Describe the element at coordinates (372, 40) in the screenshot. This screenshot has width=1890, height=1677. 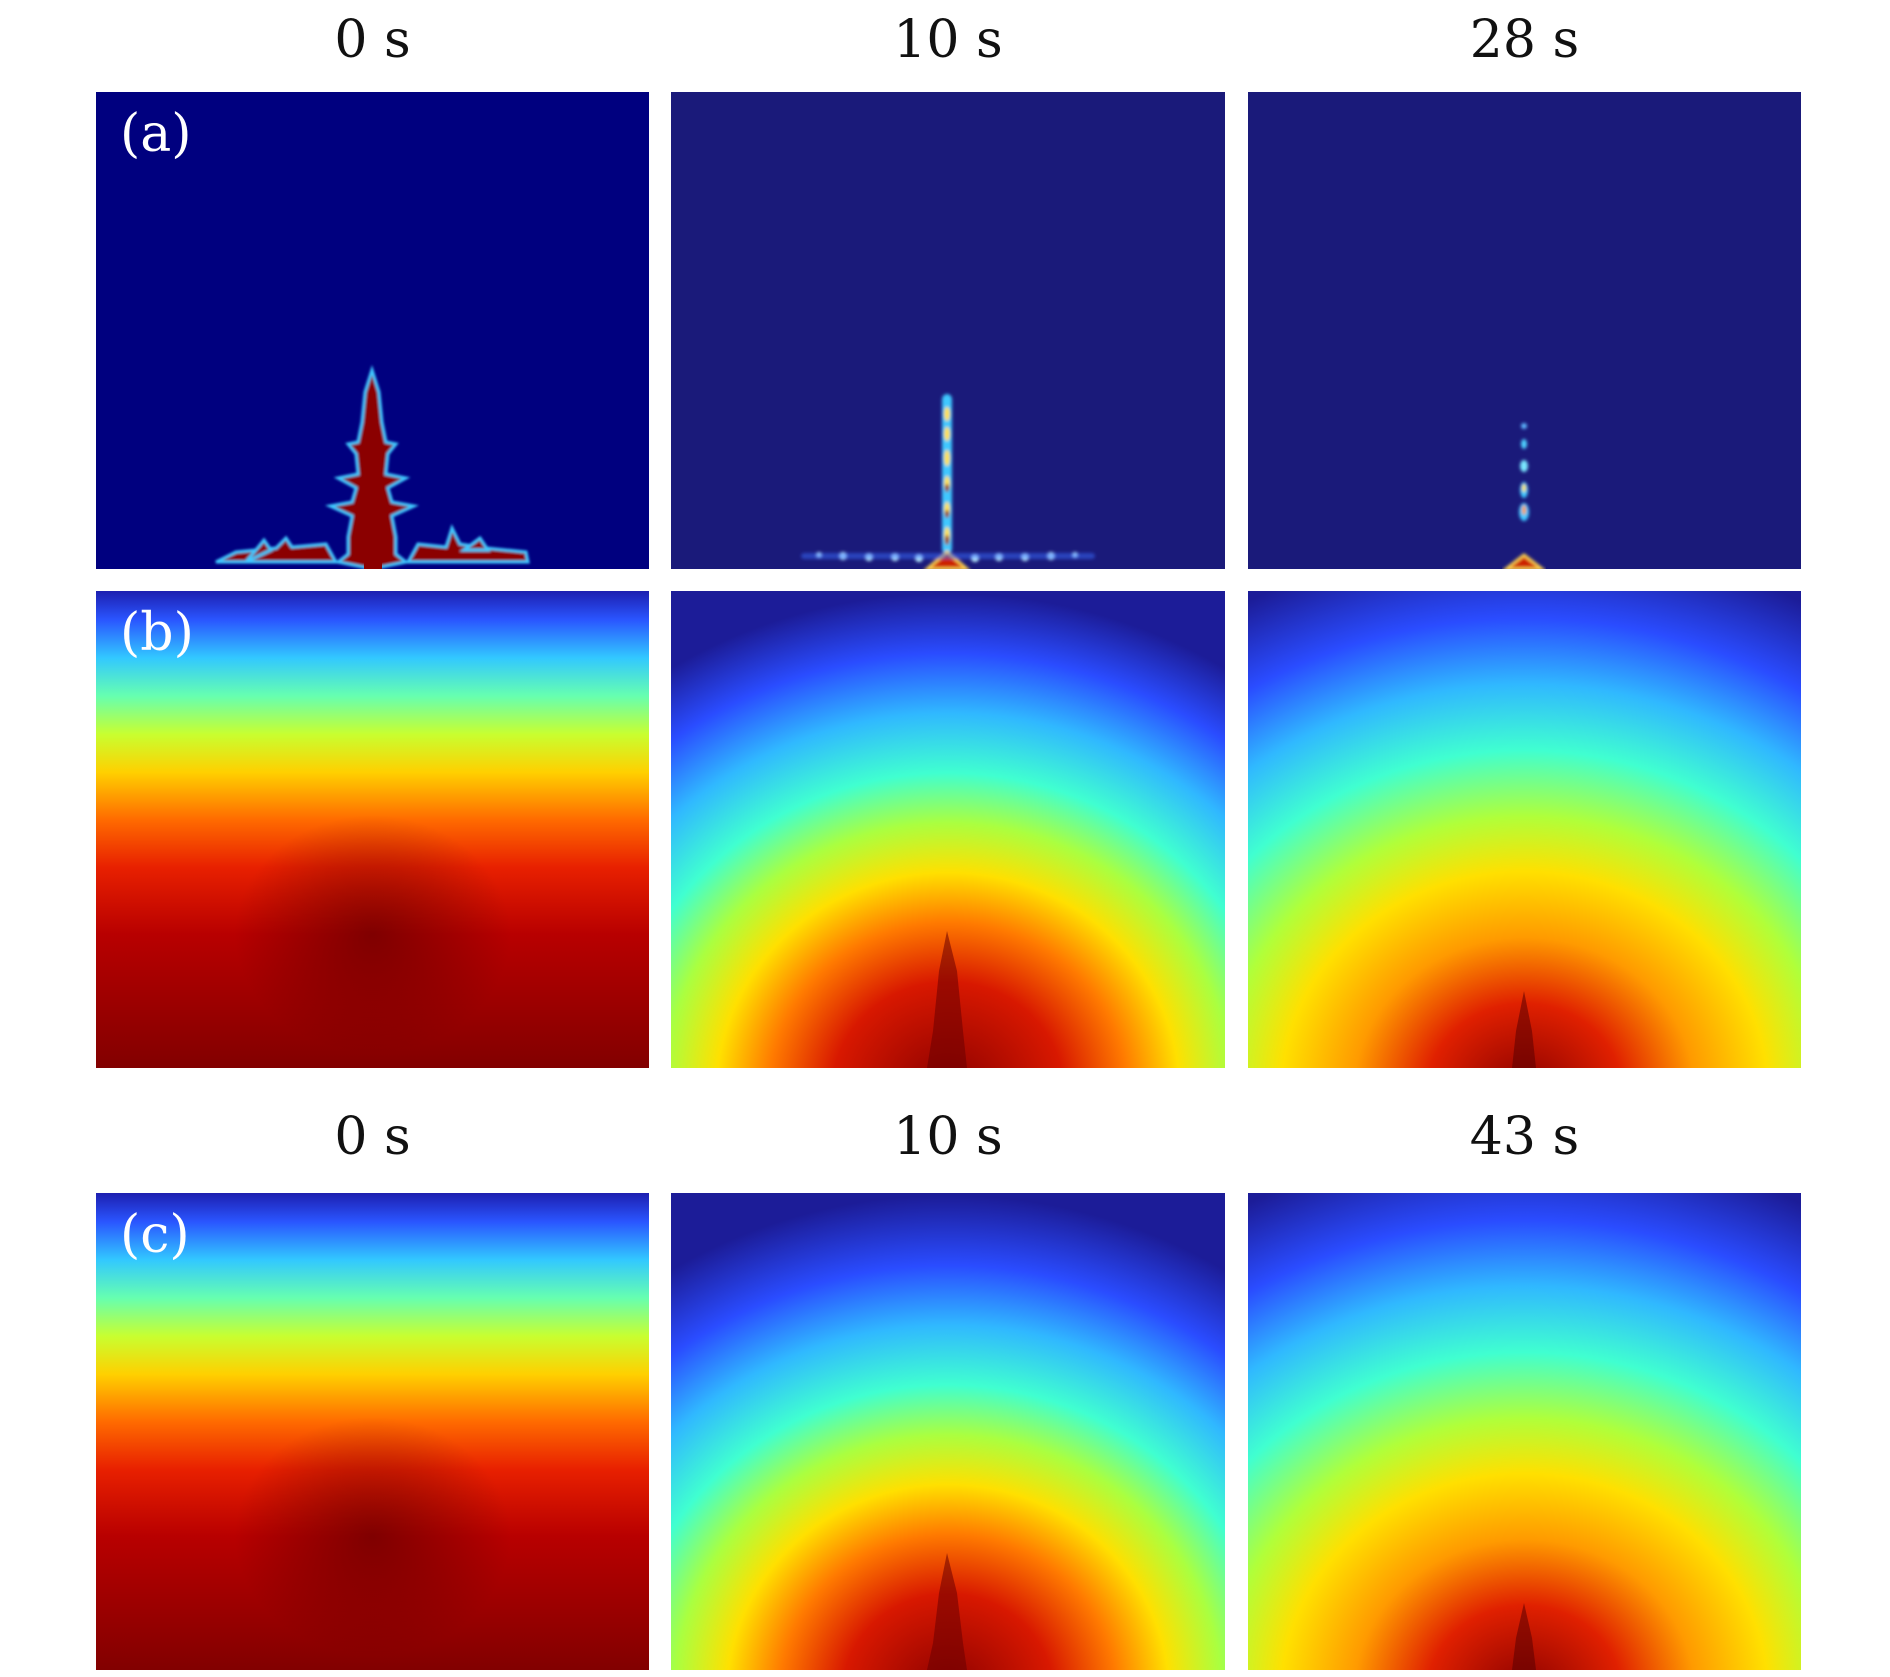
I see `time-label-top-1: 0 s` at that location.